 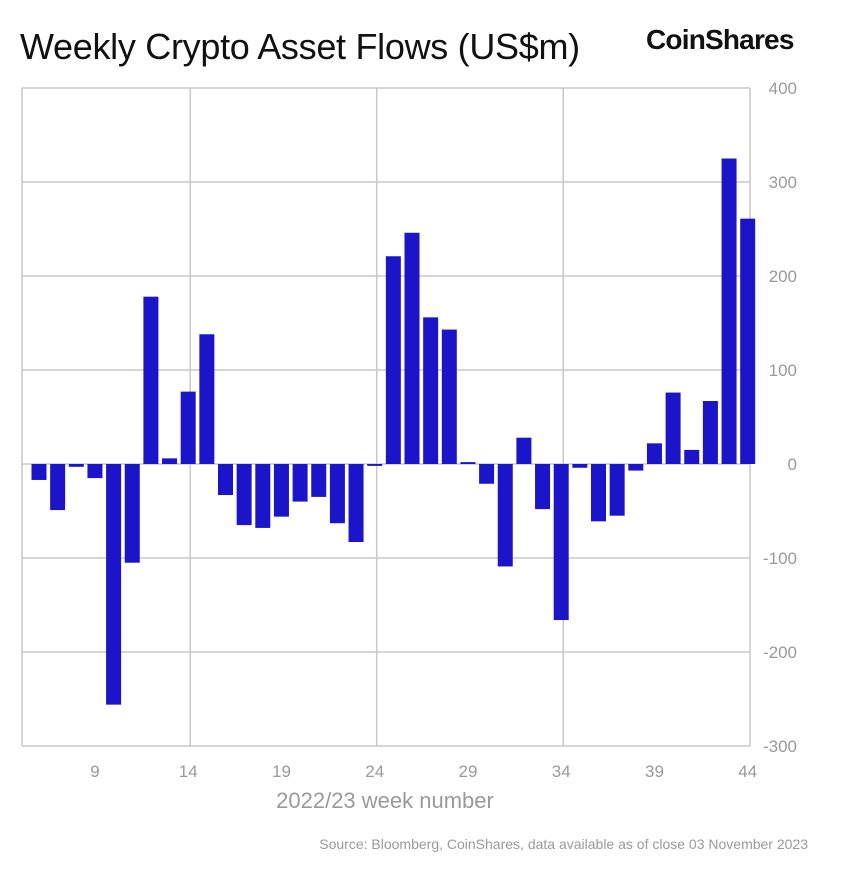 What do you see at coordinates (780, 417) in the screenshot?
I see `y-axis-ticks: 400 300 200 100 0 -100 -200 -300` at bounding box center [780, 417].